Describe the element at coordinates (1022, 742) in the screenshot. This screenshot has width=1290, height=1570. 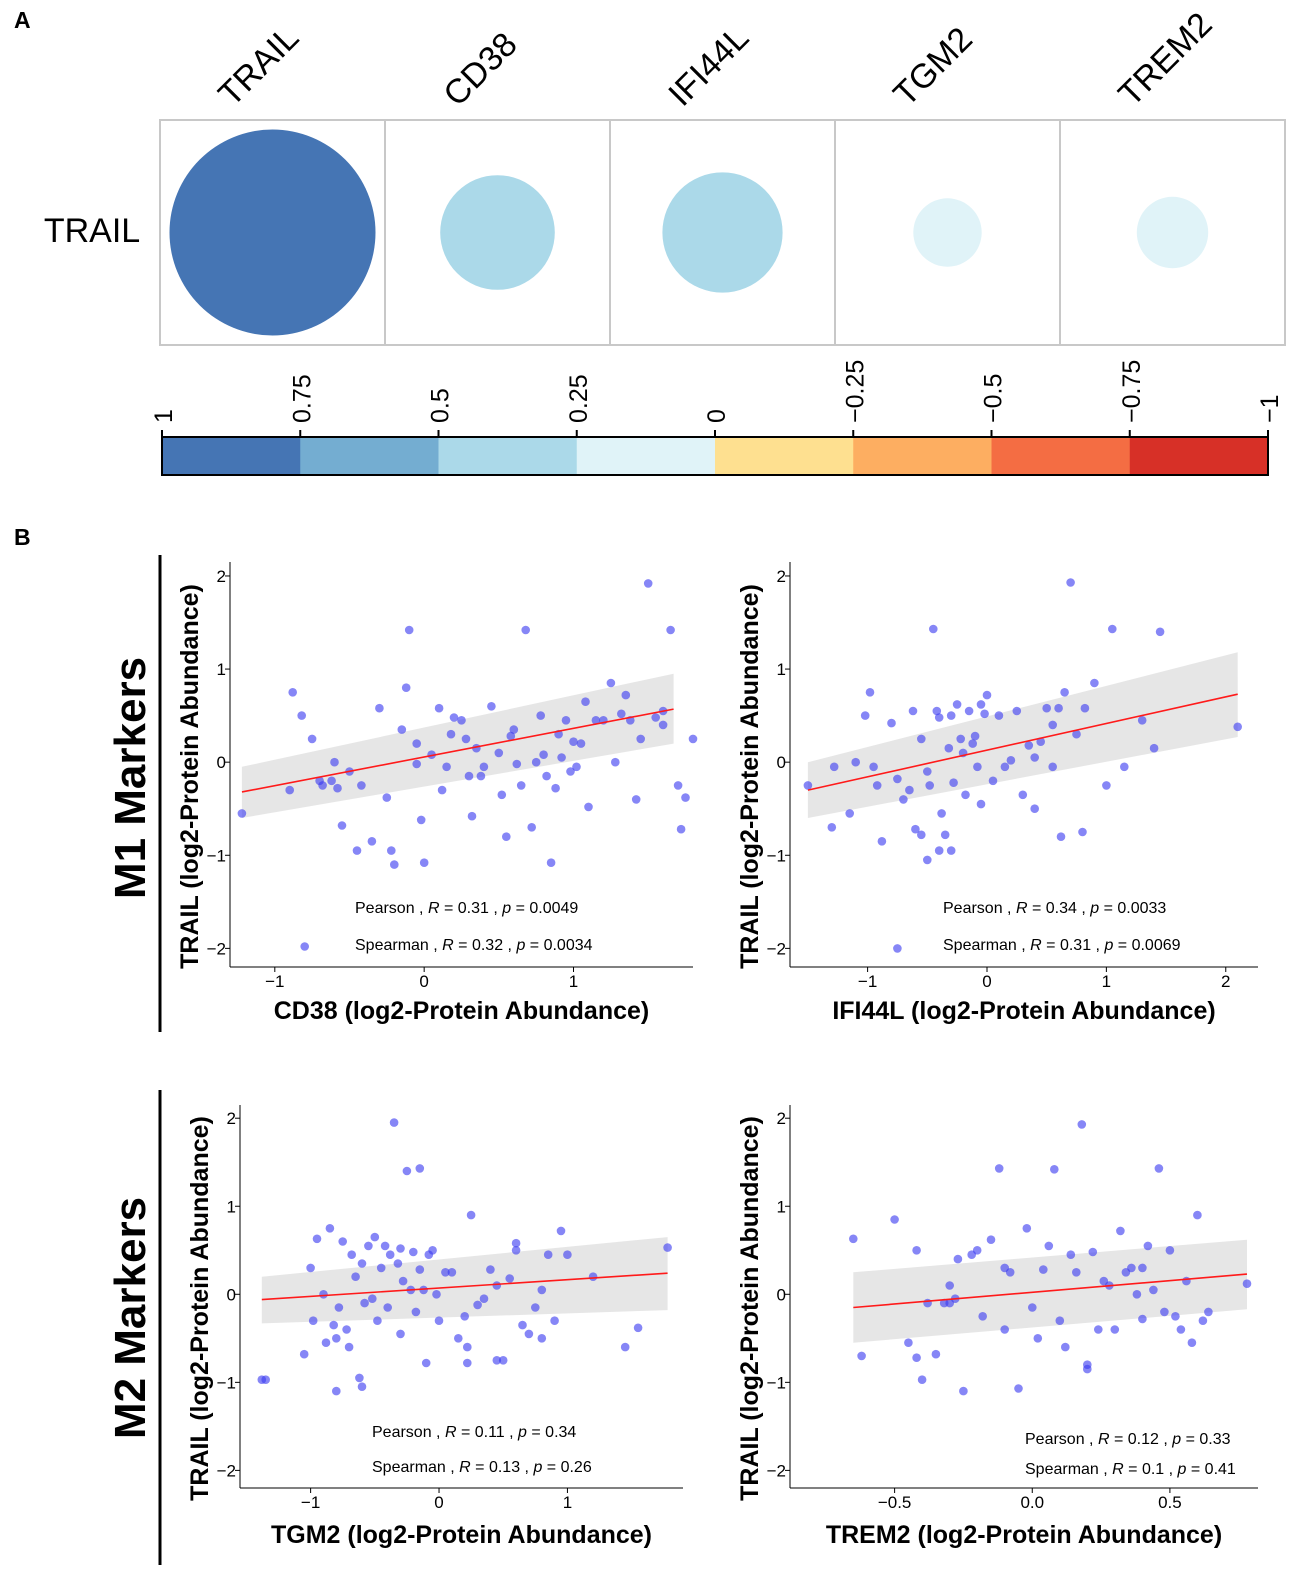
I see `regression-line` at that location.